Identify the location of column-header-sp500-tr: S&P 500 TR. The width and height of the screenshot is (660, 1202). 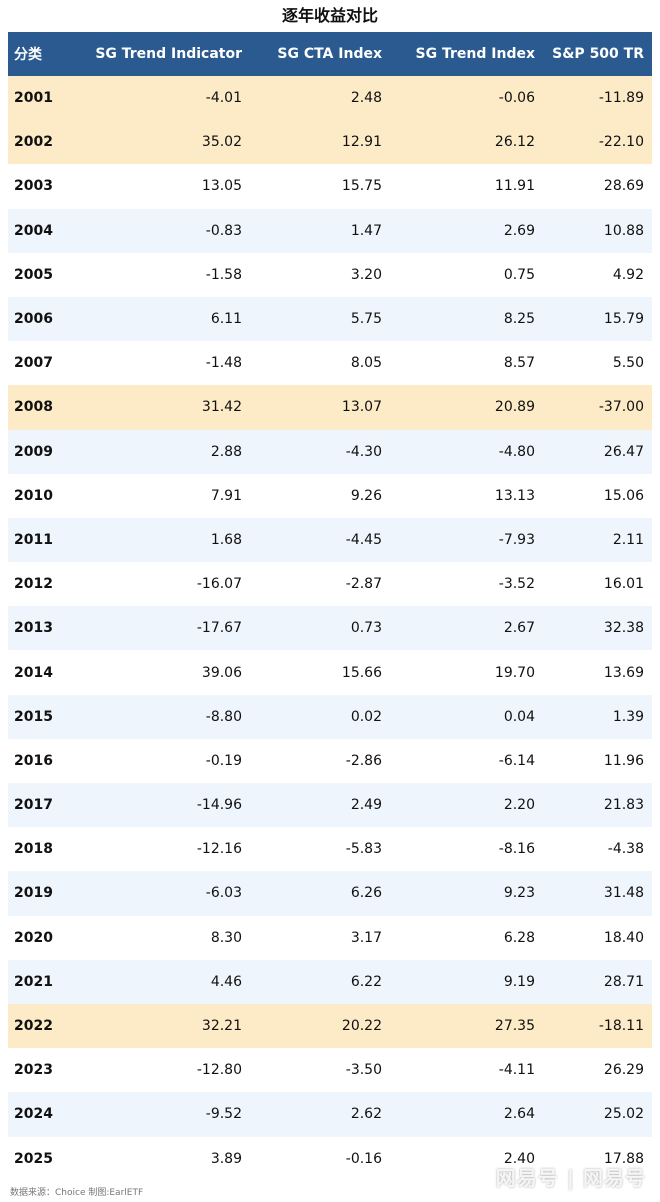
(598, 54).